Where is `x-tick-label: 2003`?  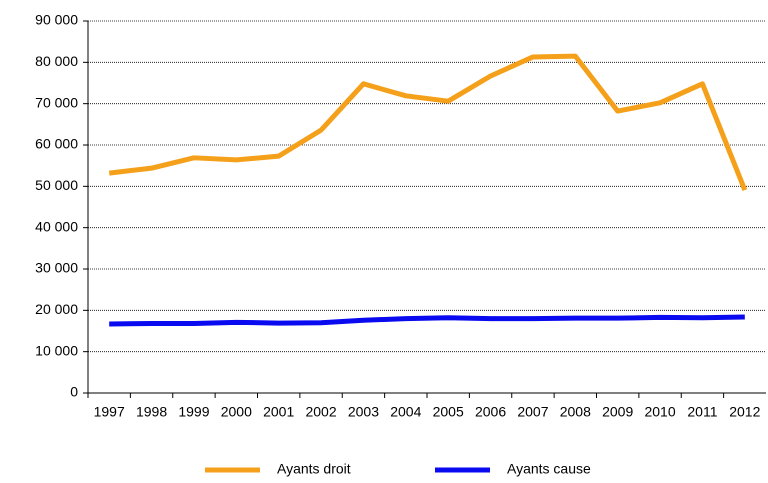
x-tick-label: 2003 is located at coordinates (363, 412).